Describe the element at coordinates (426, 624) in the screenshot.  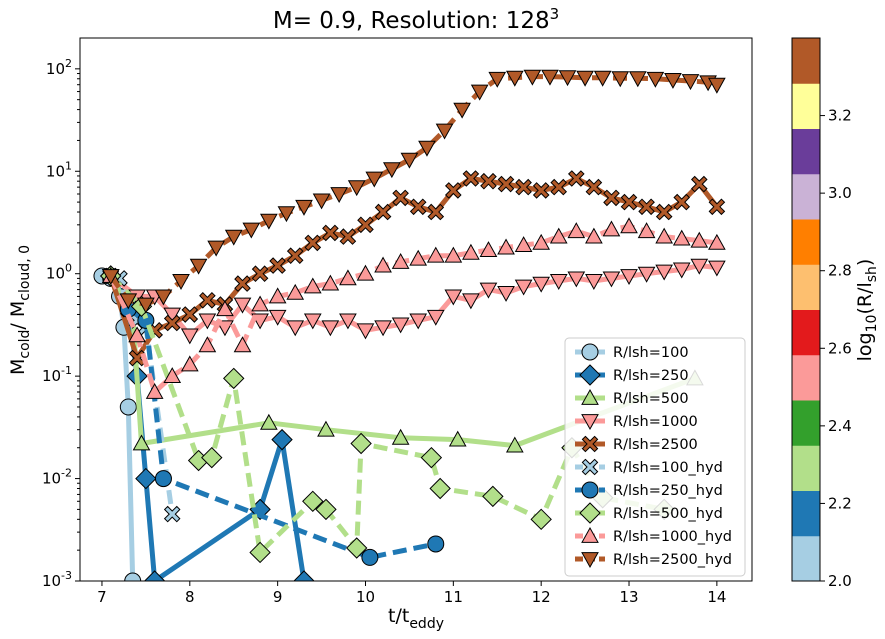
I see `x-axis-label-subscript: eddy` at that location.